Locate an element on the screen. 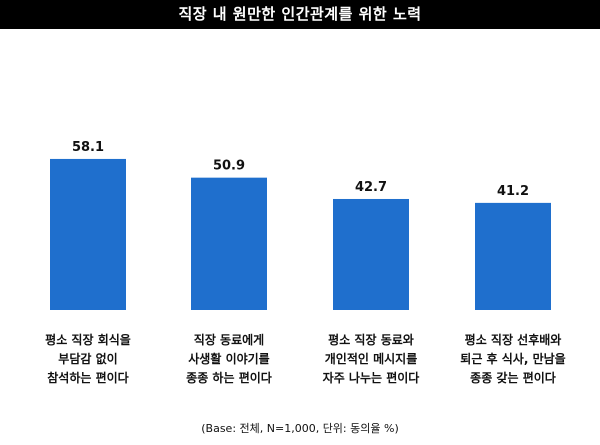  category-label-line: 사생활 이야기를 is located at coordinates (228, 358).